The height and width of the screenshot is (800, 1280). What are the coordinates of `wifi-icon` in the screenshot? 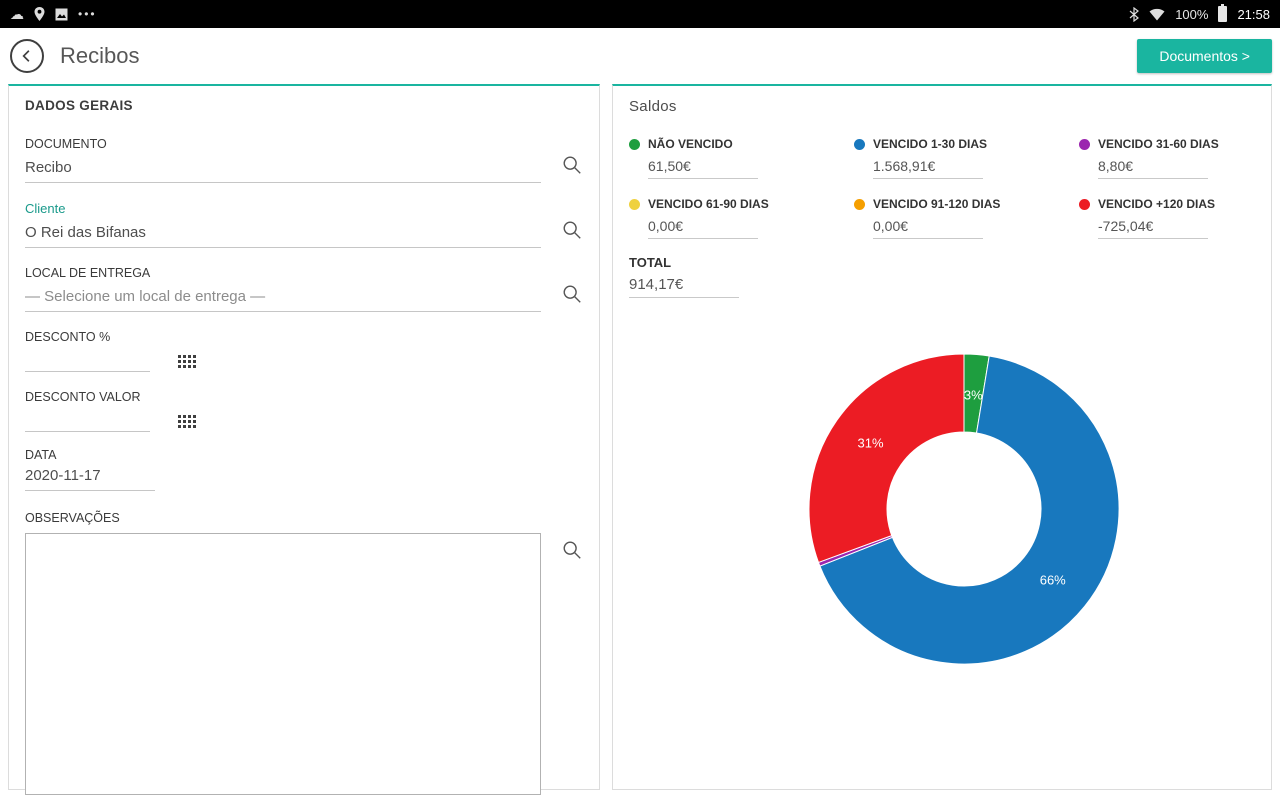 It's located at (1157, 14).